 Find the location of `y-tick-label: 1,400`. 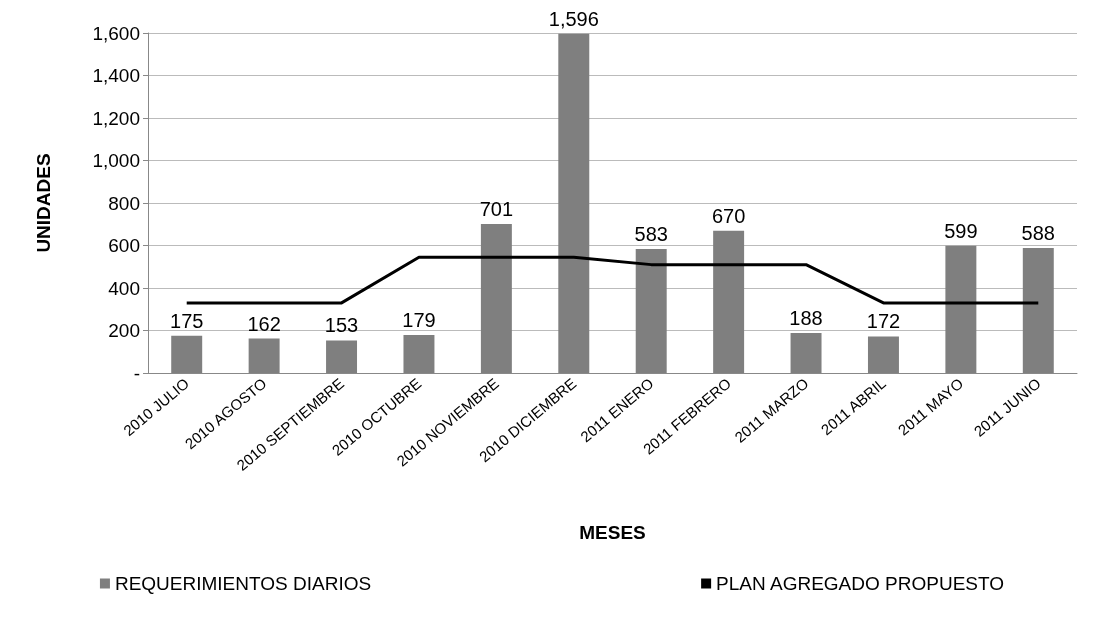

y-tick-label: 1,400 is located at coordinates (116, 75).